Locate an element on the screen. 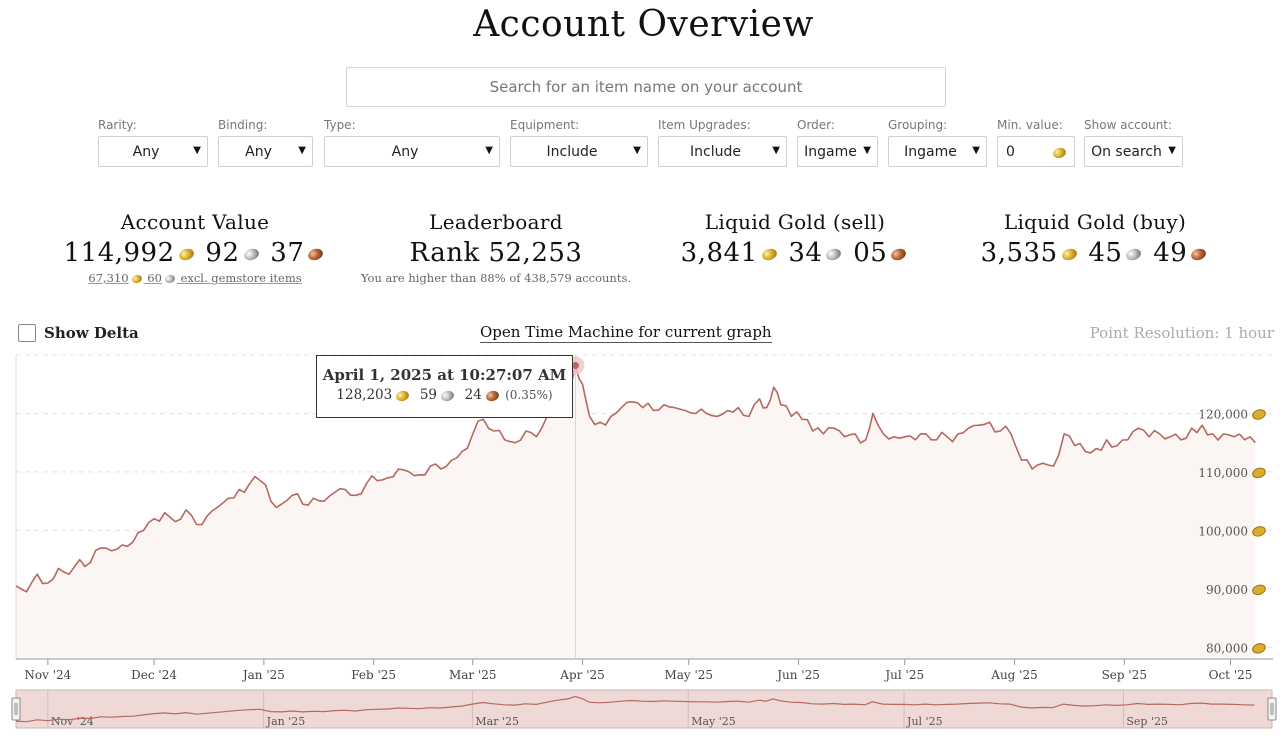  liquid-sell-gold: 3,841 is located at coordinates (719, 253).